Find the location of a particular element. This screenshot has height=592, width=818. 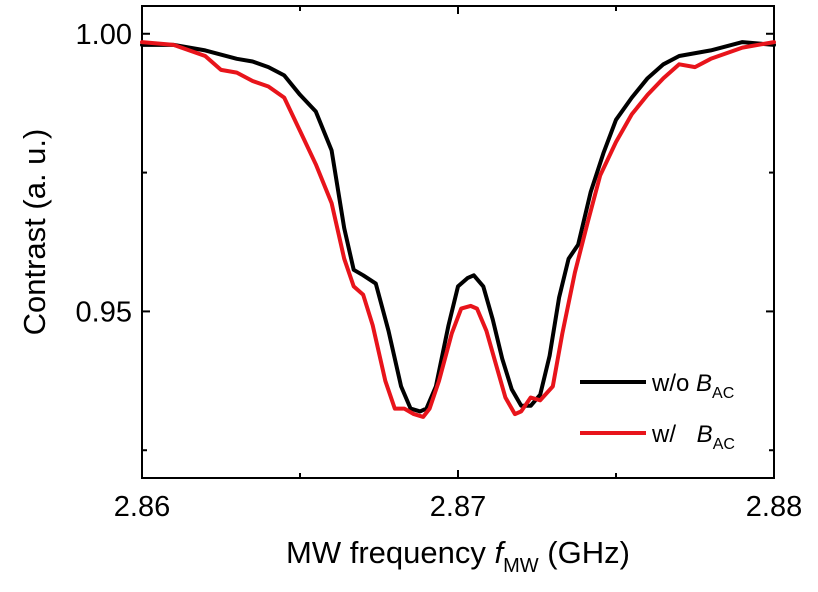

legend-item-without-bac: w/o BAC is located at coordinates (657, 386).